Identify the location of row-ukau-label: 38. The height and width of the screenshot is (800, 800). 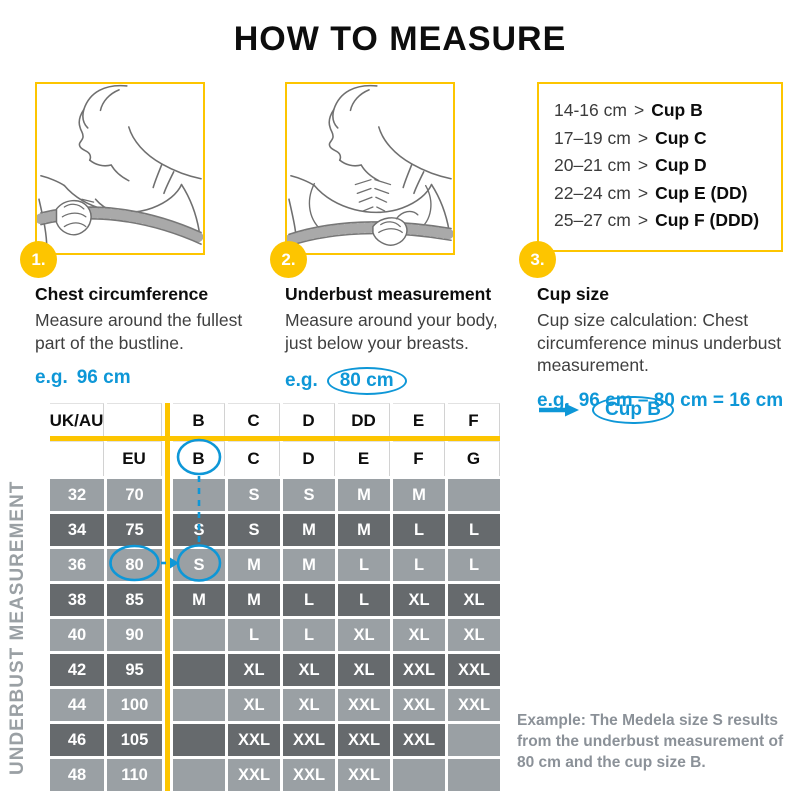
(77, 600).